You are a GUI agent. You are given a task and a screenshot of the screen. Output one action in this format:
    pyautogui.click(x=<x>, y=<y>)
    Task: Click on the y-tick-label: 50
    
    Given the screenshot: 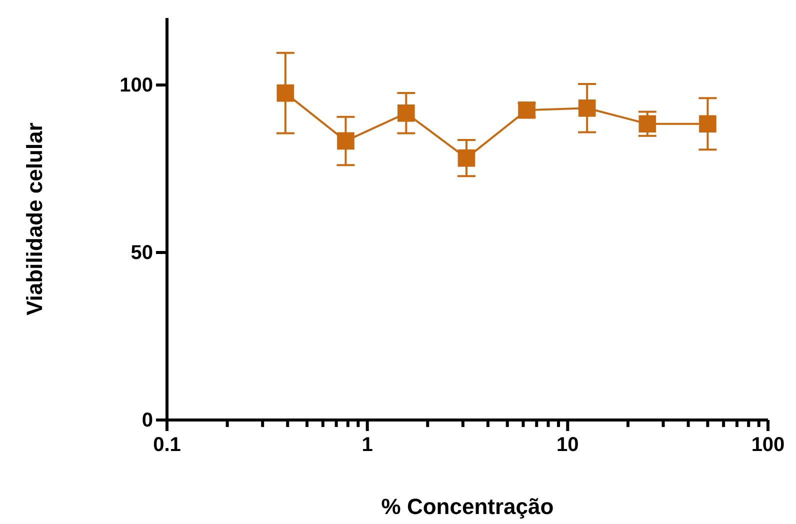 What is the action you would take?
    pyautogui.click(x=141, y=253)
    